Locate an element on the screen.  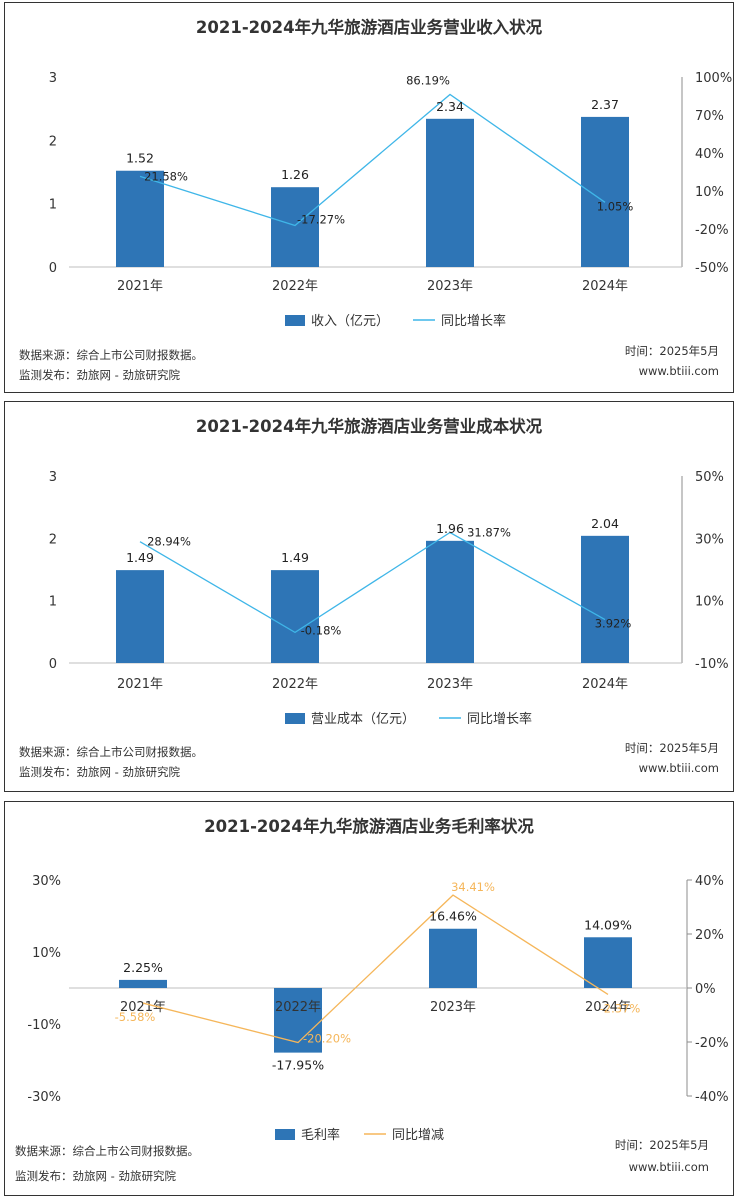
bar-value-label: 1.52 is located at coordinates (140, 158).